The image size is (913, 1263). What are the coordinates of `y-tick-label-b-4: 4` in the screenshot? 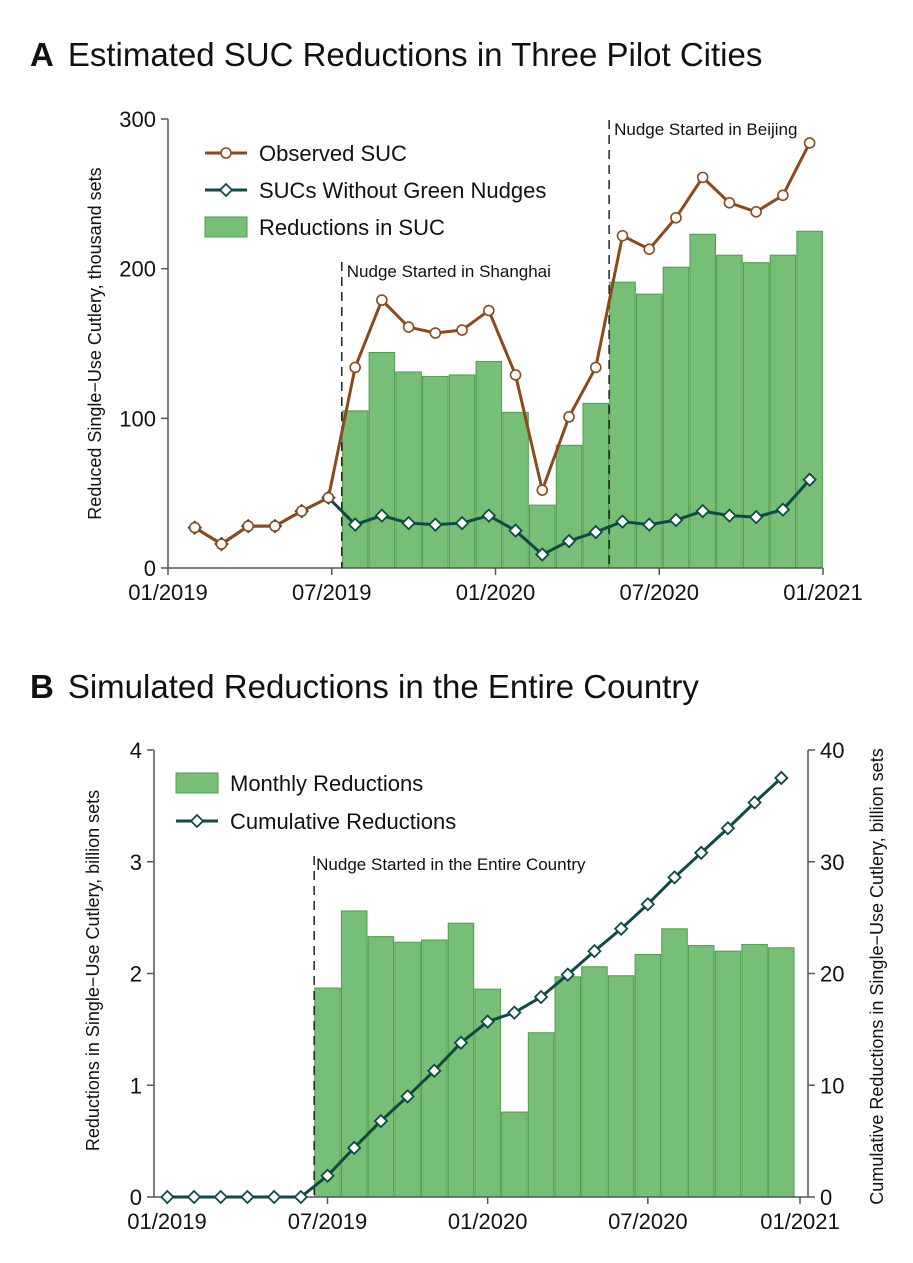 It's located at (136, 750).